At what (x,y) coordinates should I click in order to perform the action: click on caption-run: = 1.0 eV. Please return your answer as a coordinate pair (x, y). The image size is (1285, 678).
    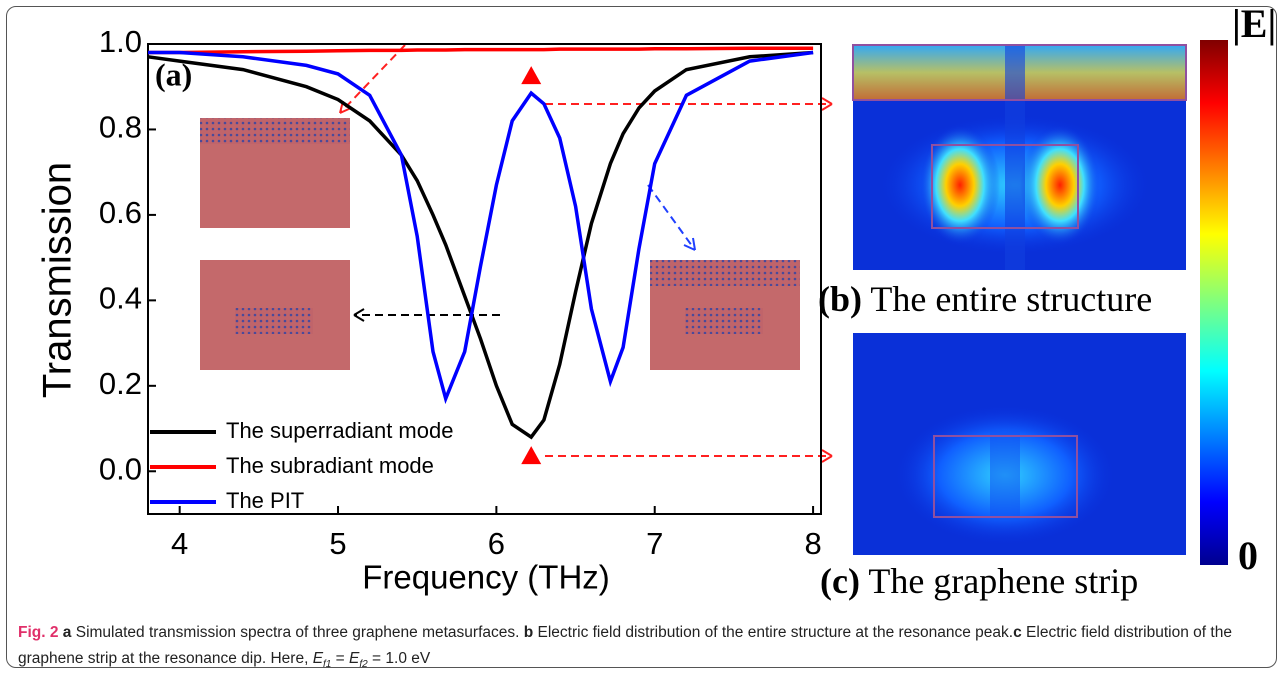
    Looking at the image, I should click on (399, 658).